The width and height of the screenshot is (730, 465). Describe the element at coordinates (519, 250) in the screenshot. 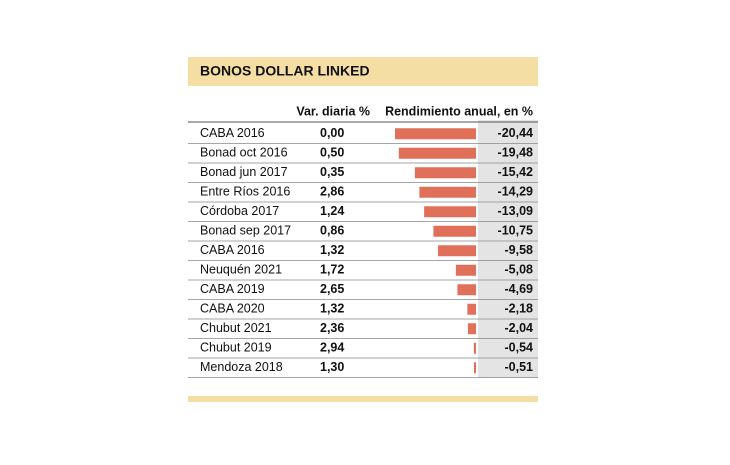

I see `value-label: -9,58` at that location.